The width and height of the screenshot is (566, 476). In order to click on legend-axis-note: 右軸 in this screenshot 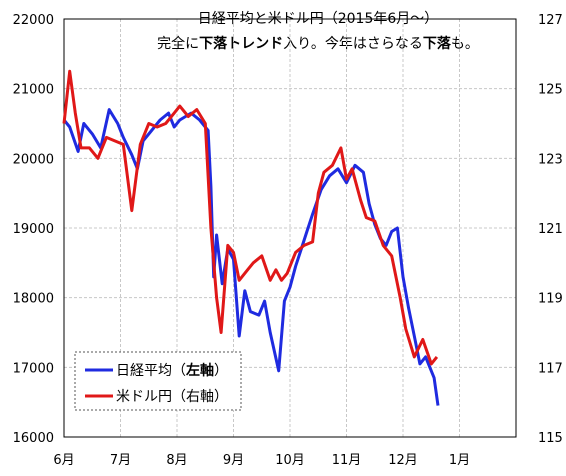, I will do `click(200, 397)`.